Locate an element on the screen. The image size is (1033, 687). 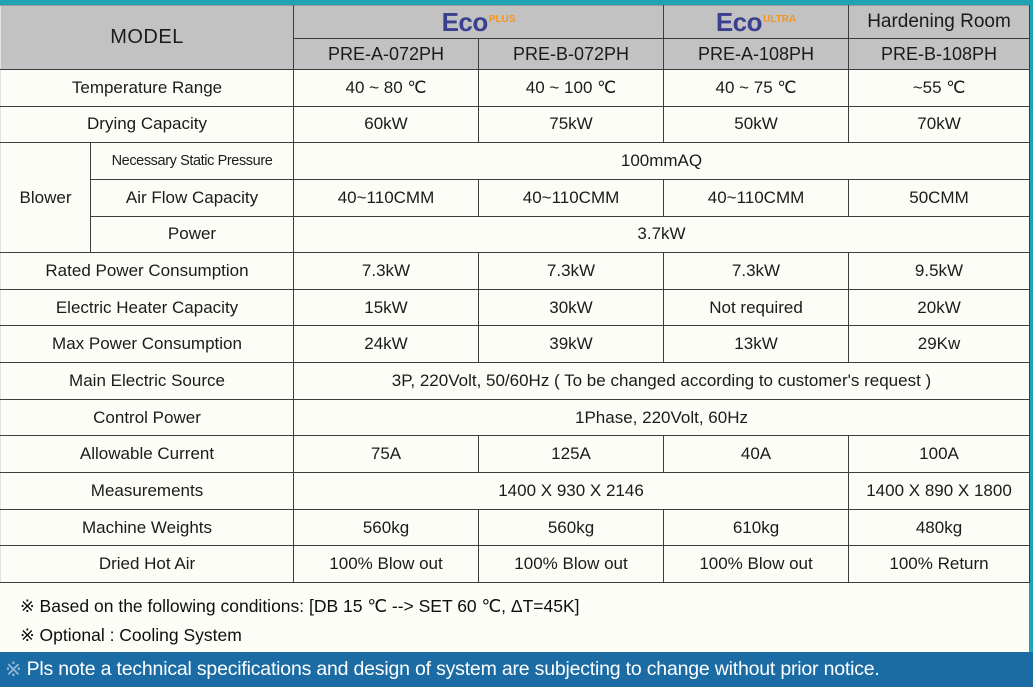
header-row-groups: MODEL EcoPLUS EcoULTRA Hardening Room is located at coordinates (515, 37).